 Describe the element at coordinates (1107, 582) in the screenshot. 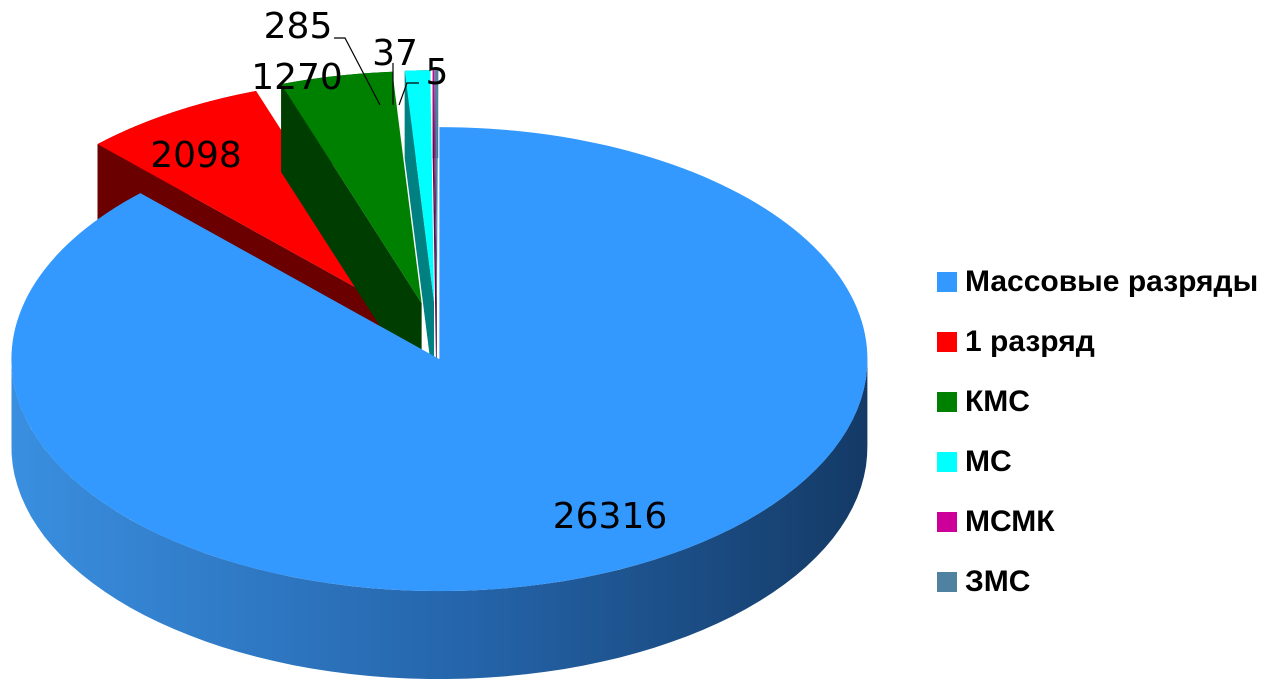

I see `legend-item: ЗМС` at that location.